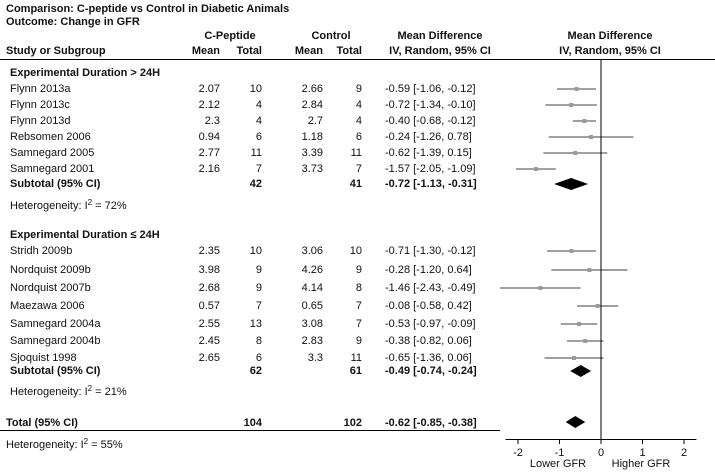 The height and width of the screenshot is (473, 715). Describe the element at coordinates (50, 288) in the screenshot. I see `study-name: Nordquist 2007b` at that location.